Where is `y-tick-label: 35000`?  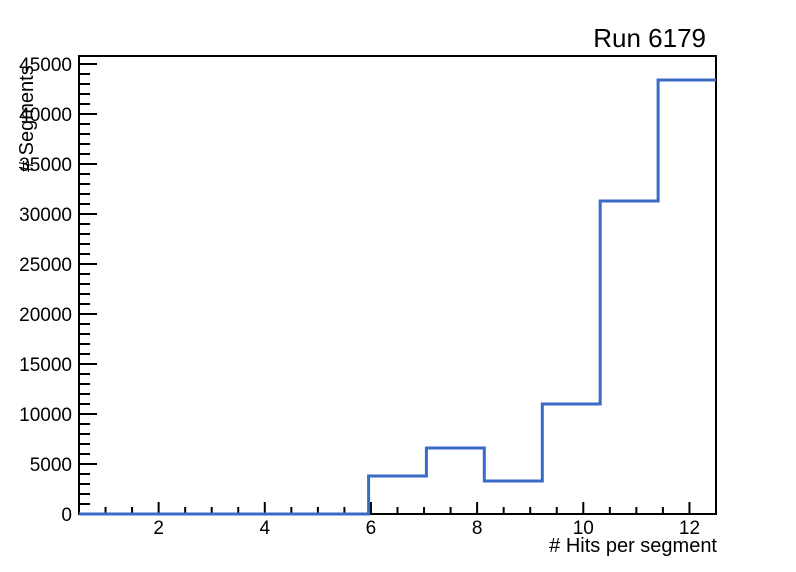
y-tick-label: 35000 is located at coordinates (45, 165).